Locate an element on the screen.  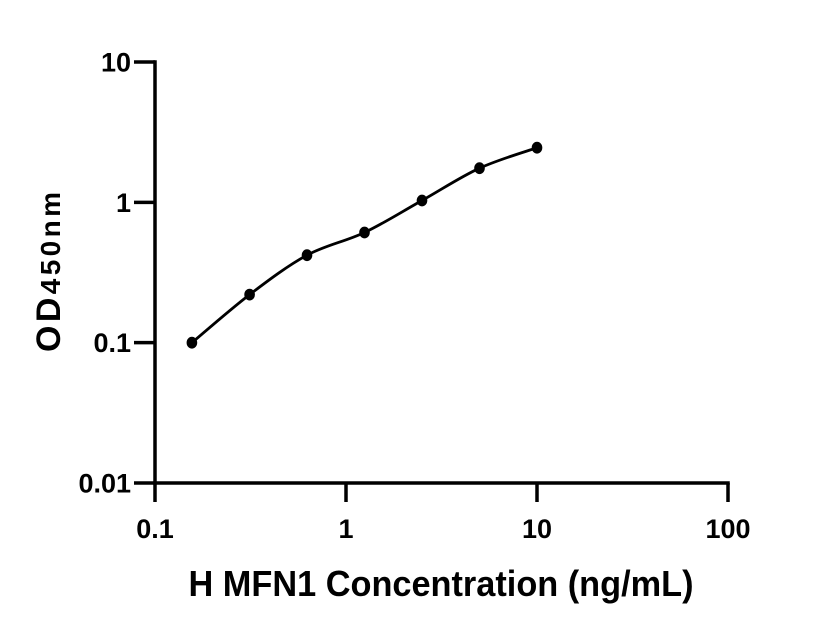
x-tick-label: 1 is located at coordinates (345, 529).